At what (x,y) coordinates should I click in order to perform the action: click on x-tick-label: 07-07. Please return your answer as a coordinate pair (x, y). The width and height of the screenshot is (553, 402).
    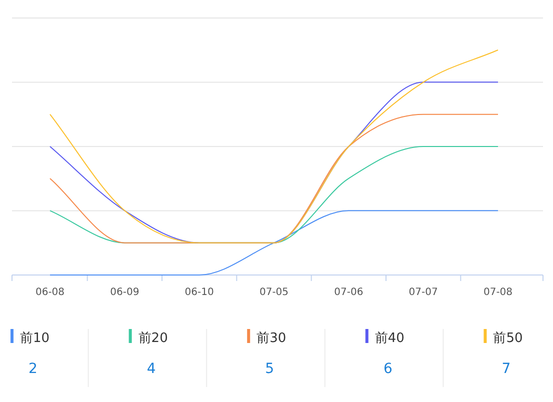
    Looking at the image, I should click on (423, 292).